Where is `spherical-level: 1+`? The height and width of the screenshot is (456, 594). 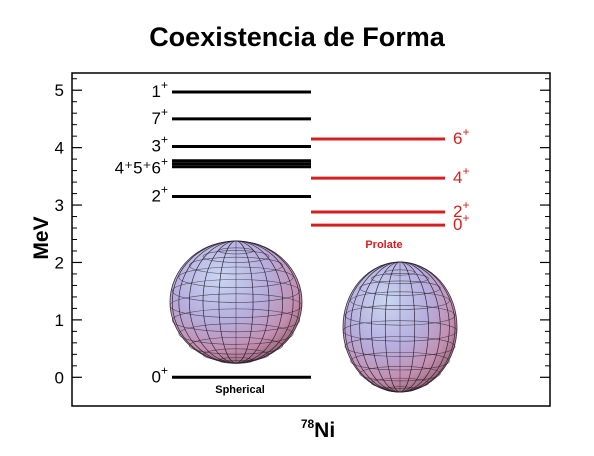 spherical-level: 1+ is located at coordinates (231, 89).